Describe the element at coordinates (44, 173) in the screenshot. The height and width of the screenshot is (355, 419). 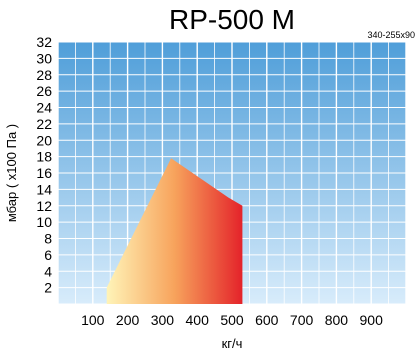
I see `y-tick-label: 16` at that location.